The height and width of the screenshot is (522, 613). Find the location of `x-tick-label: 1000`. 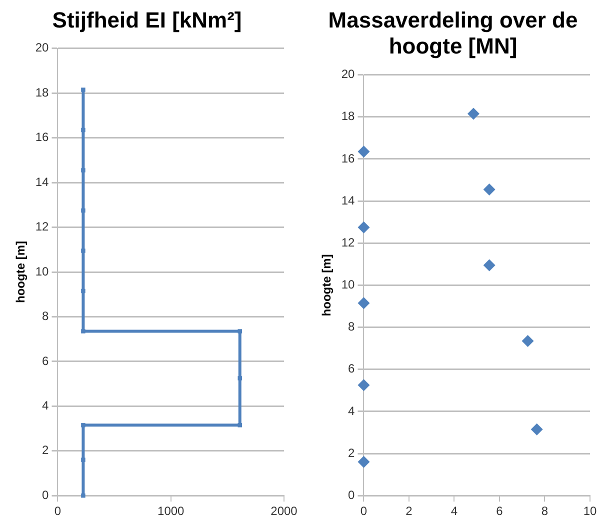

x-tick-label: 1000 is located at coordinates (171, 511).